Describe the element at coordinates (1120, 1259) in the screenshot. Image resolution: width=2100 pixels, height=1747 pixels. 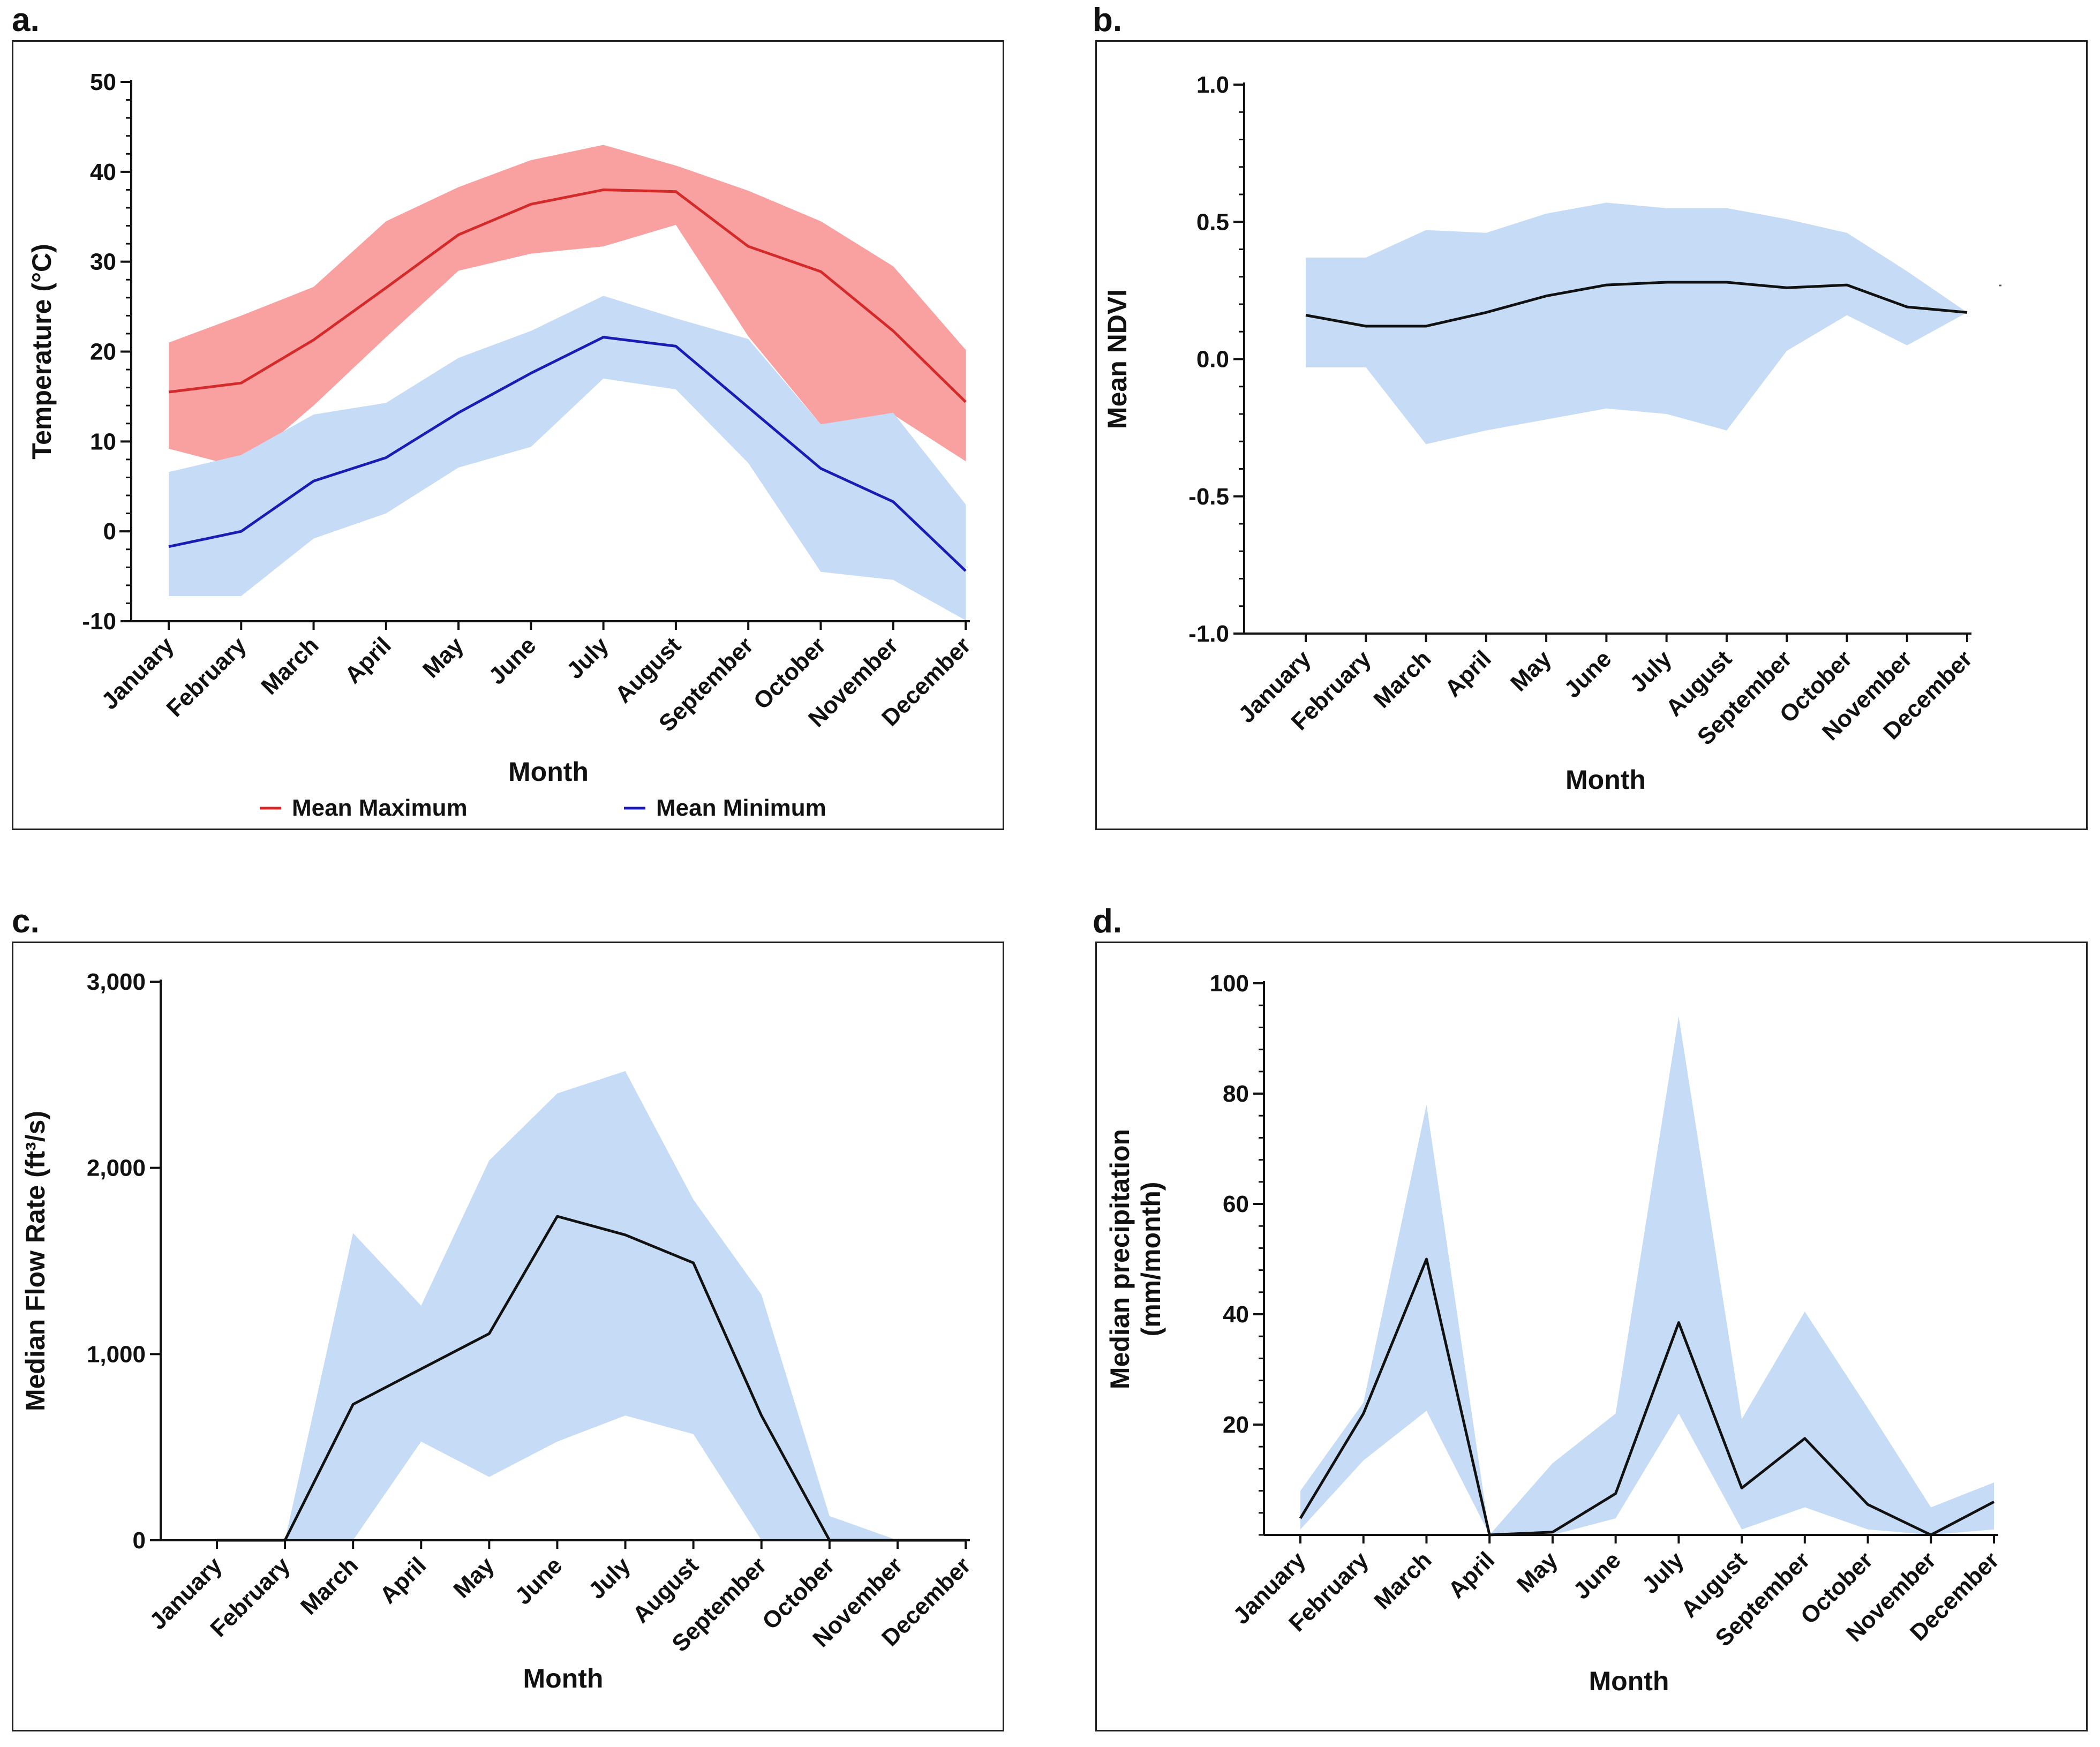
I see `y-axis-title-line: Median precipitation` at that location.